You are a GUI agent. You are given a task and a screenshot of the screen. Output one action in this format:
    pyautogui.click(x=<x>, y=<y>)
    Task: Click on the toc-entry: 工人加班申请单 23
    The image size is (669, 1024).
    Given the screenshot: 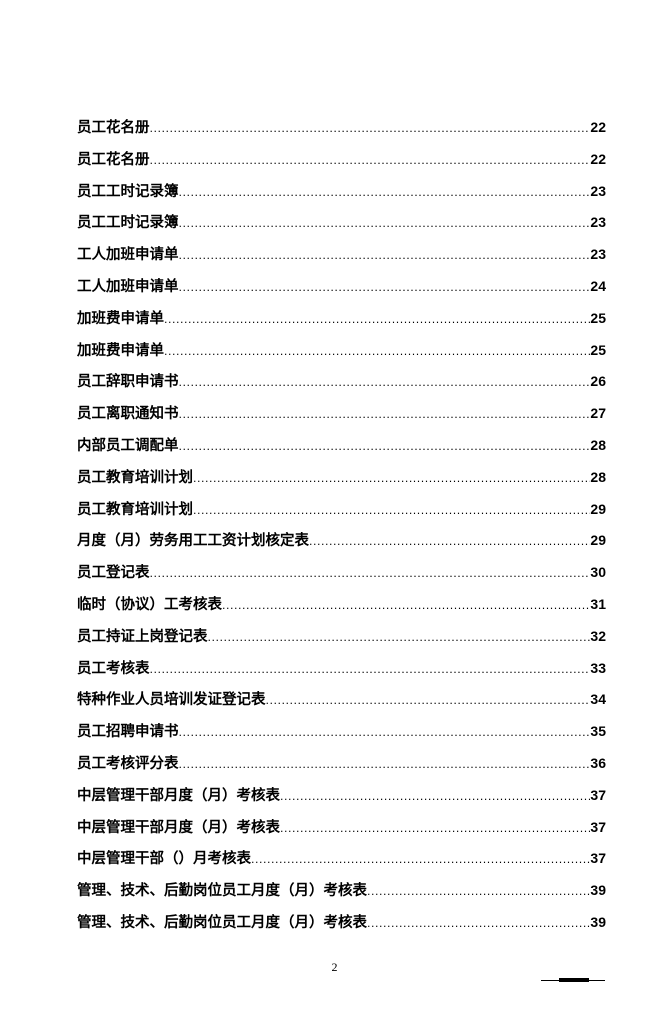 What is the action you would take?
    pyautogui.click(x=341, y=255)
    